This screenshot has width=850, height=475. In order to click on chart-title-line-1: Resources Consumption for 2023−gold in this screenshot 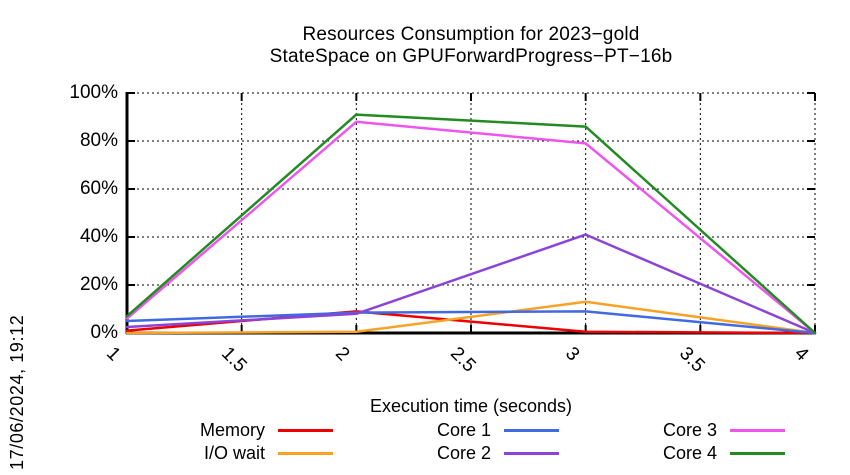, I will do `click(471, 34)`.